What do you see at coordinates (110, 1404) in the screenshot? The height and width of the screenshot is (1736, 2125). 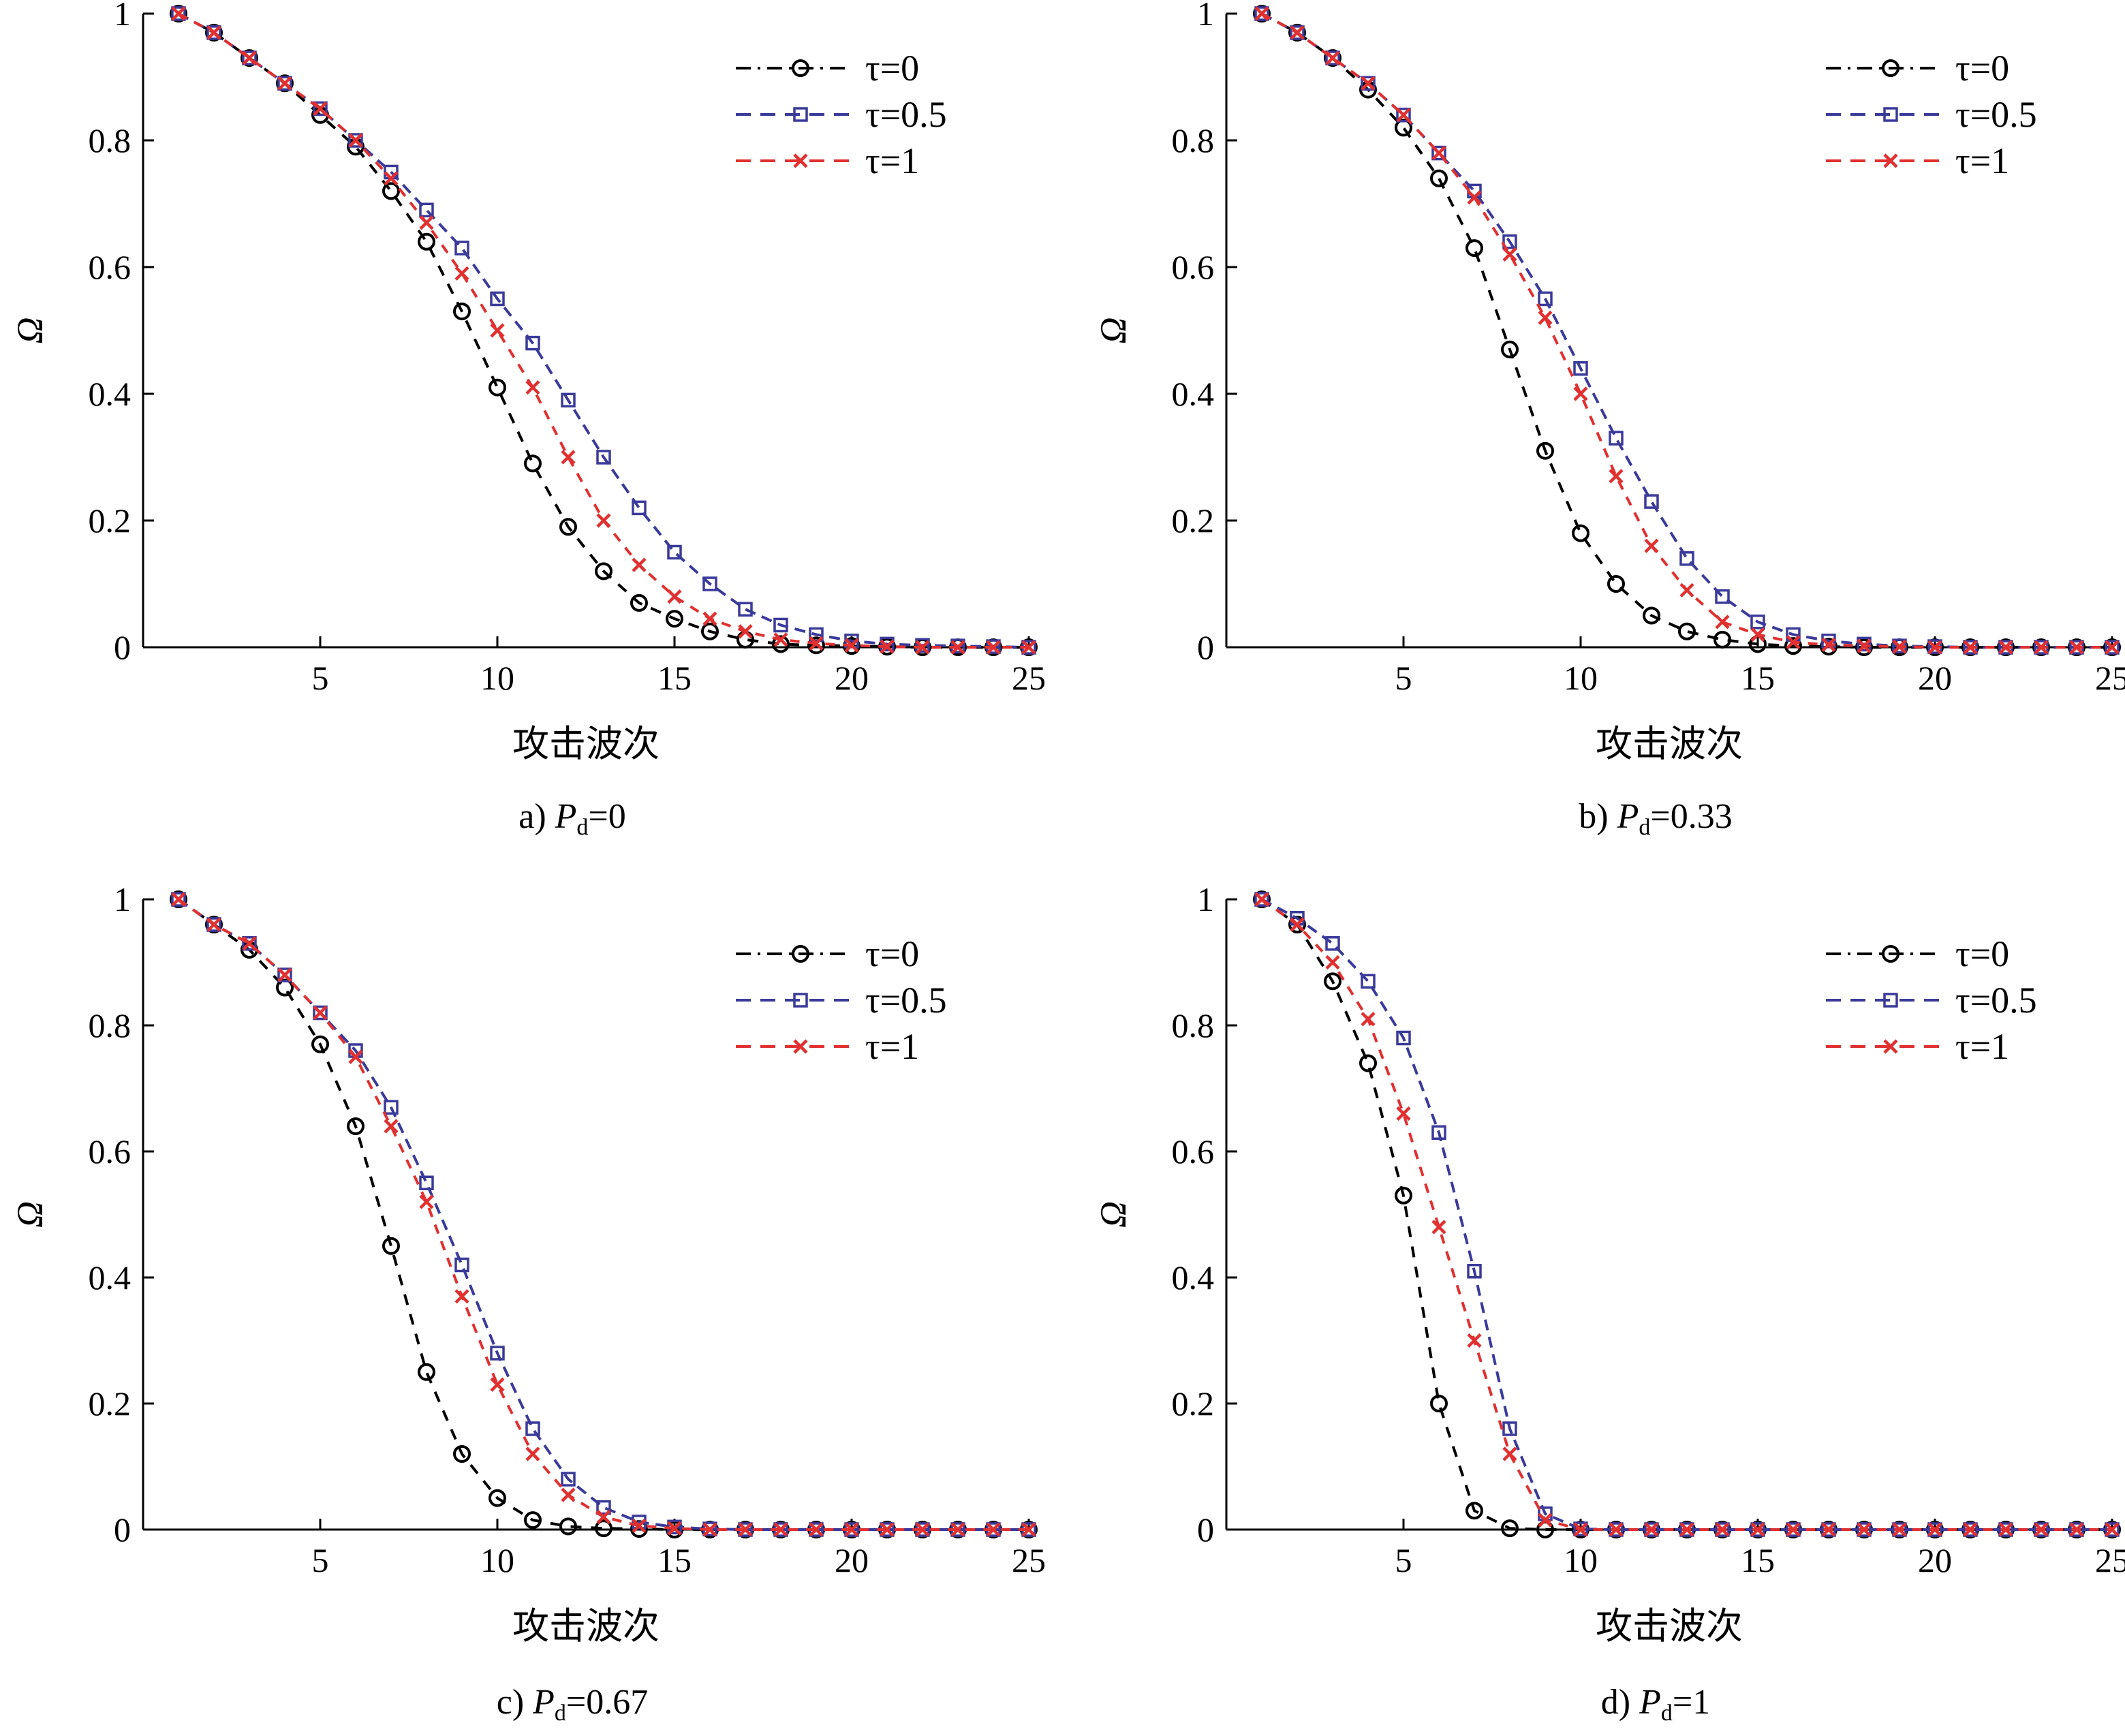 I see `y-tick-label: 0.2` at bounding box center [110, 1404].